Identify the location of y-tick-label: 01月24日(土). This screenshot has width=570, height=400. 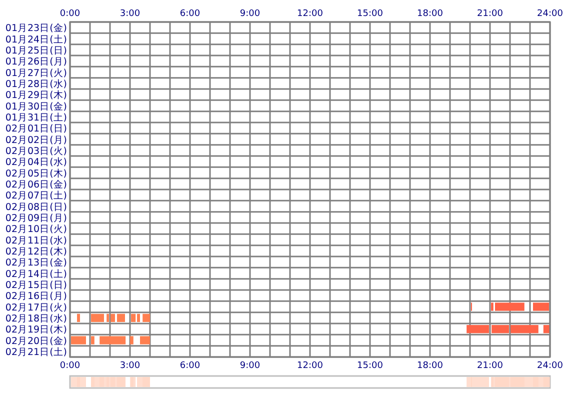
(36, 39).